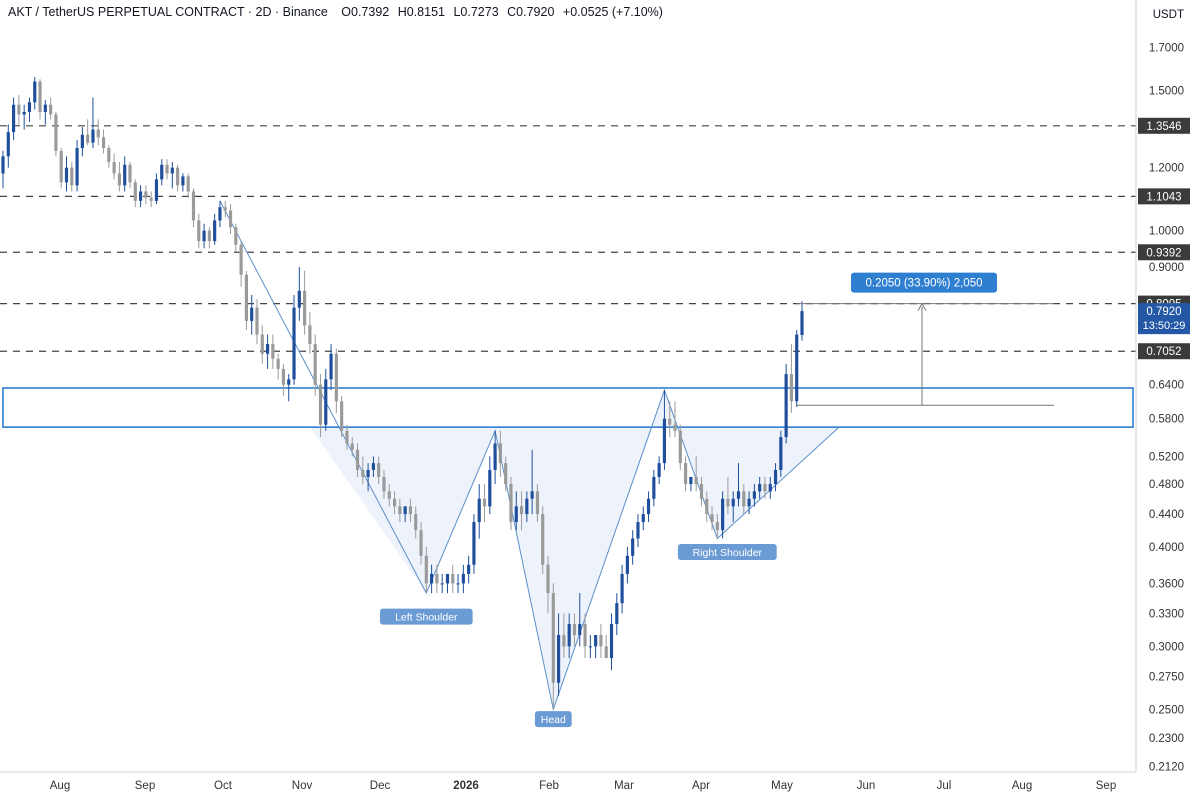 This screenshot has width=1200, height=799. Describe the element at coordinates (1166, 767) in the screenshot. I see `y-tick-label-17: 0.2120` at that location.